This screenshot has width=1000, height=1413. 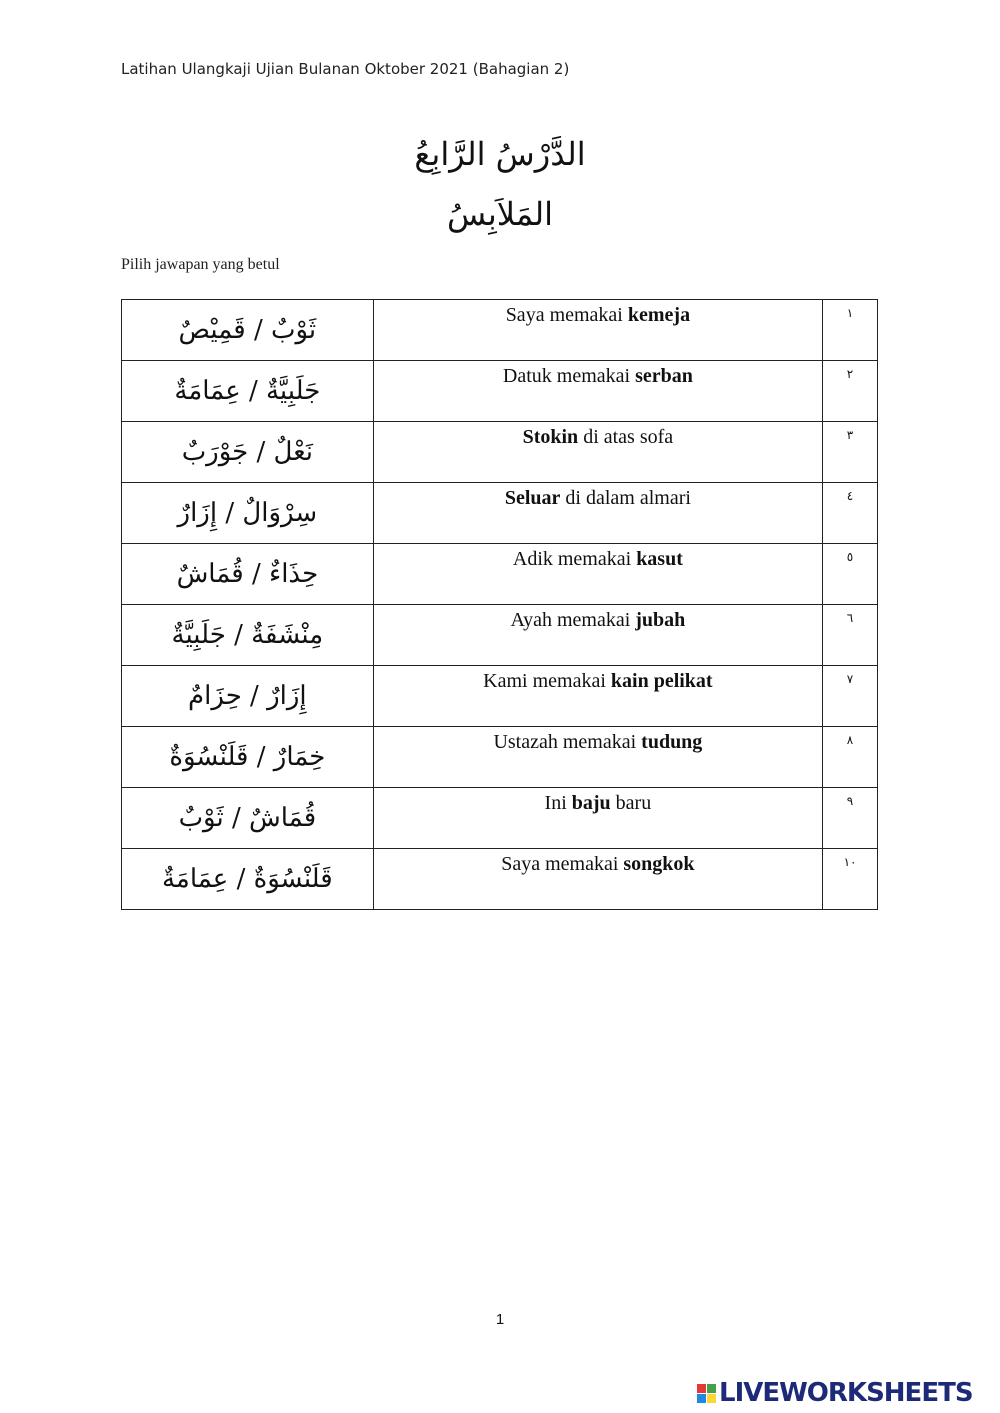 I want to click on question-row: قُمَاشٌ / ثَوْبٌ Ini baju baru ٩, so click(x=499, y=818).